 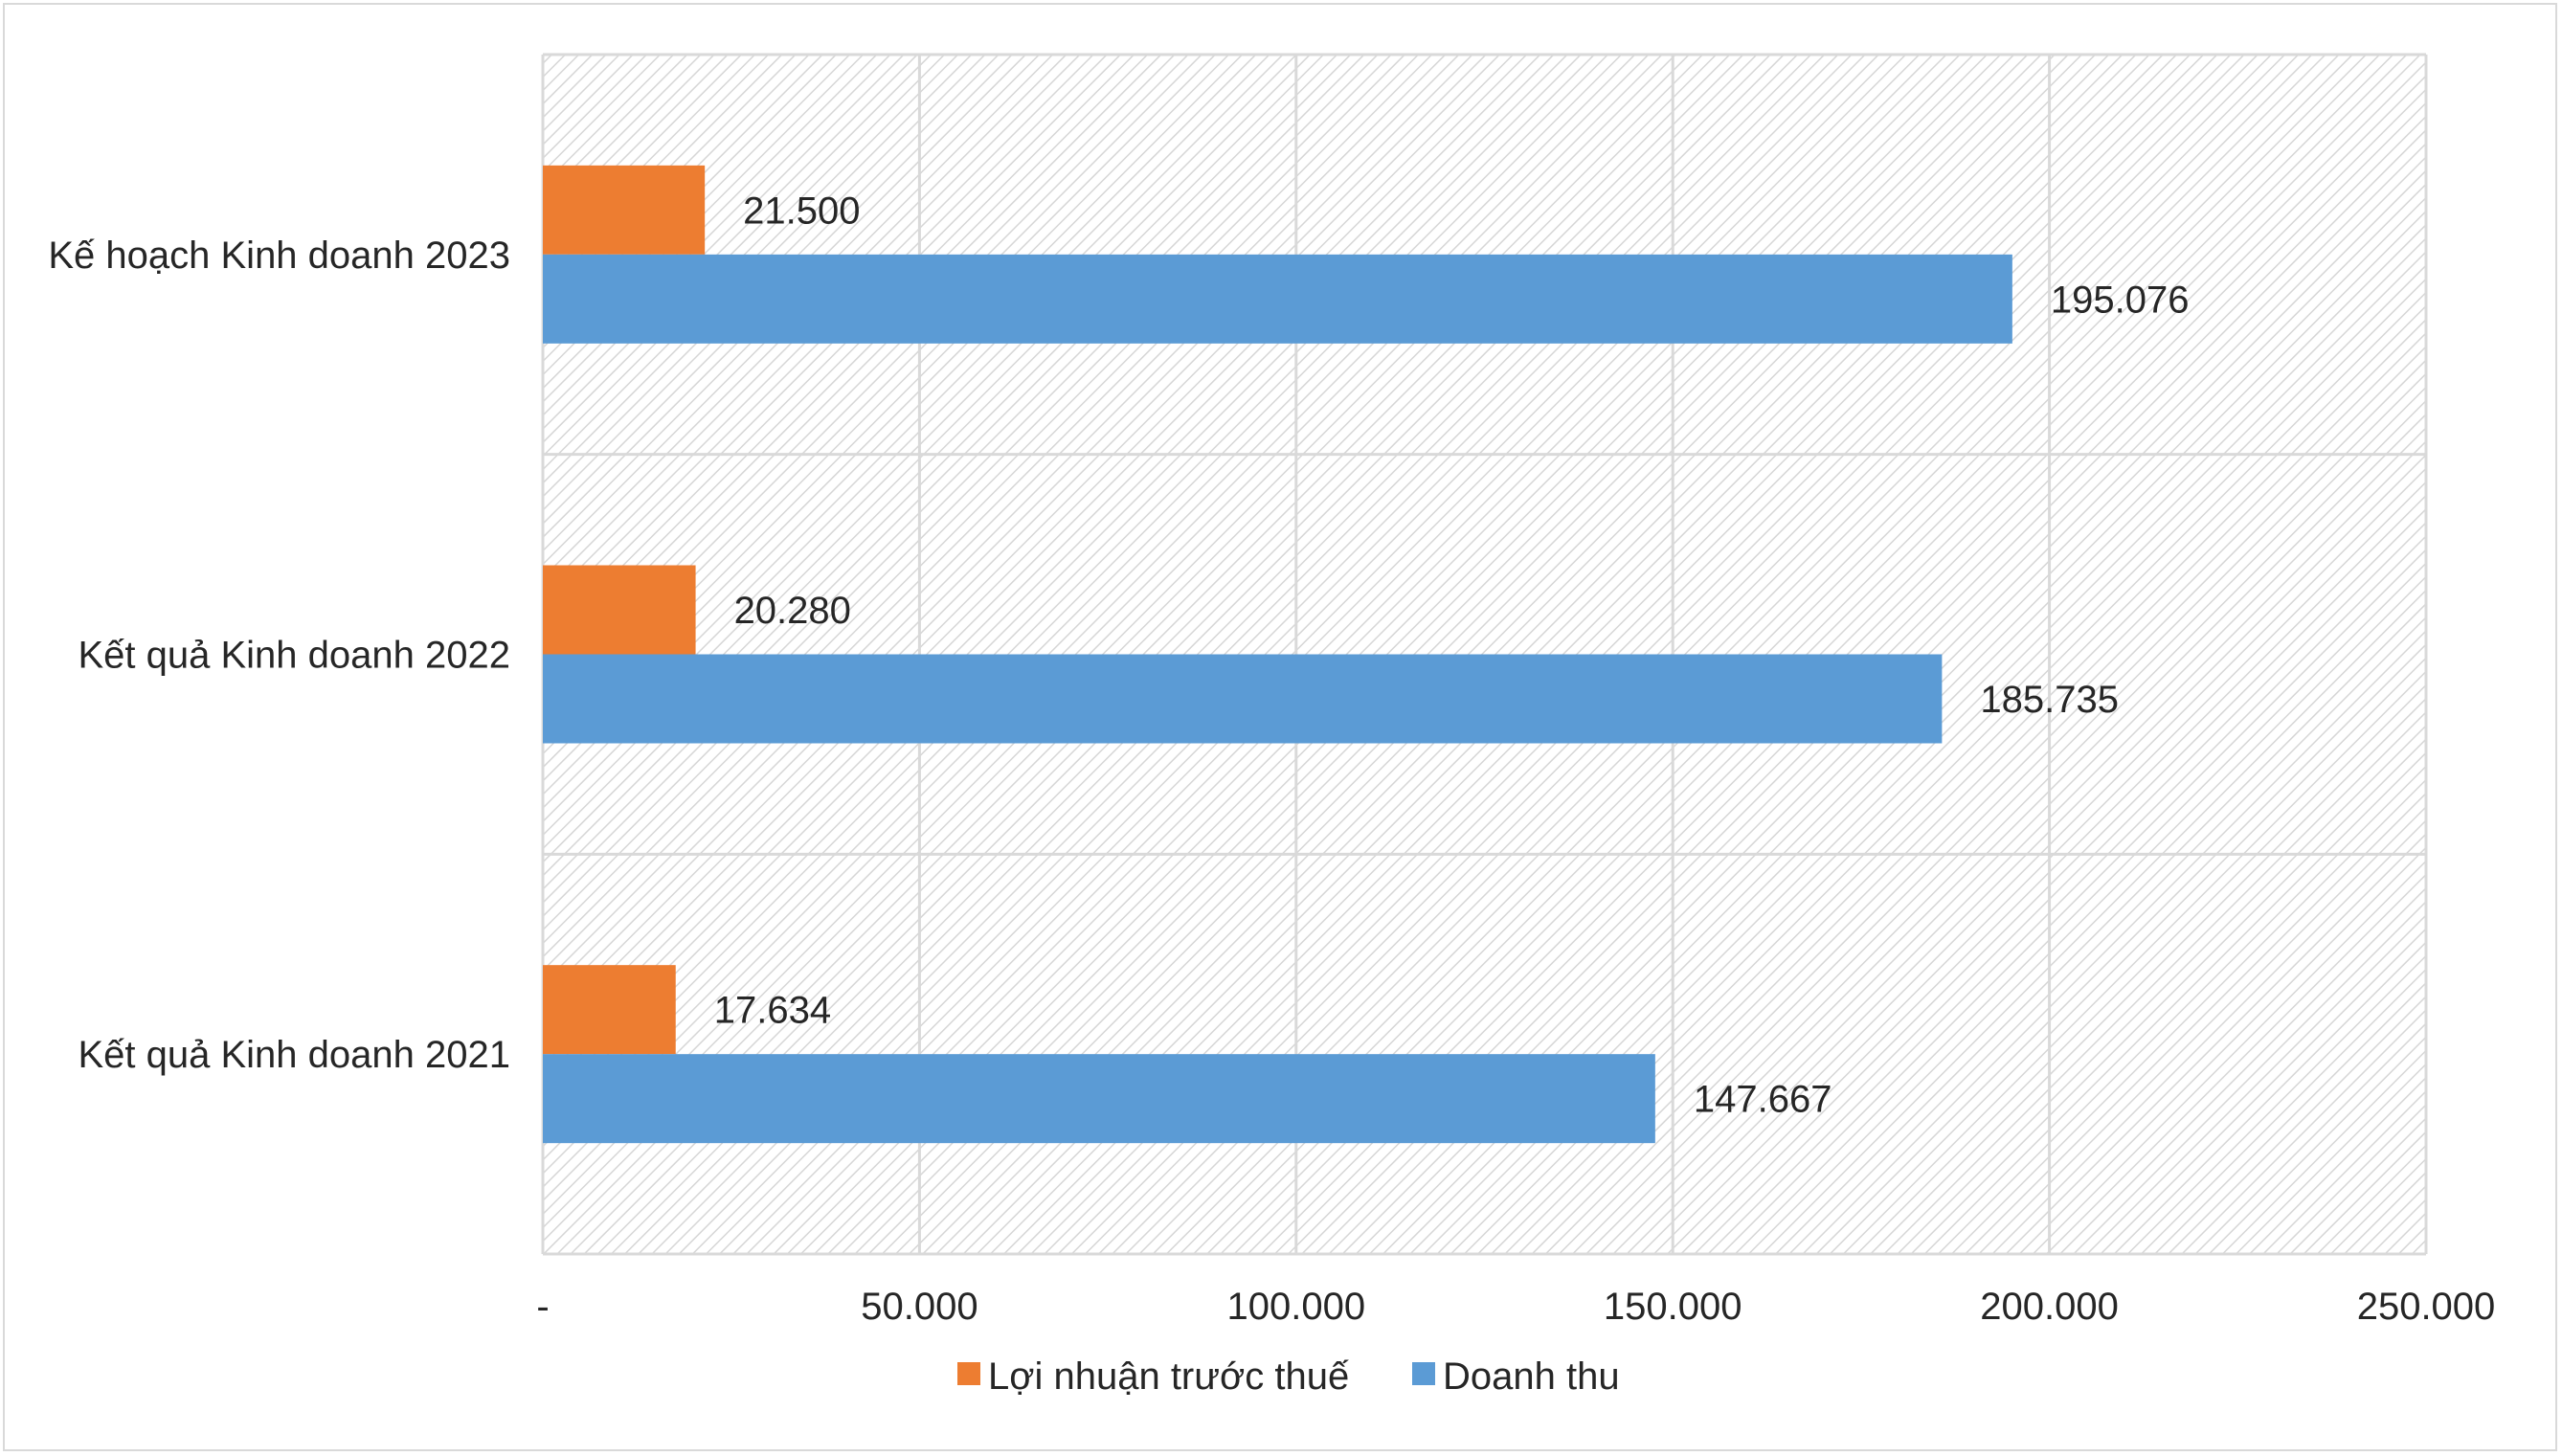 I want to click on data-label: 20.280, so click(x=792, y=611).